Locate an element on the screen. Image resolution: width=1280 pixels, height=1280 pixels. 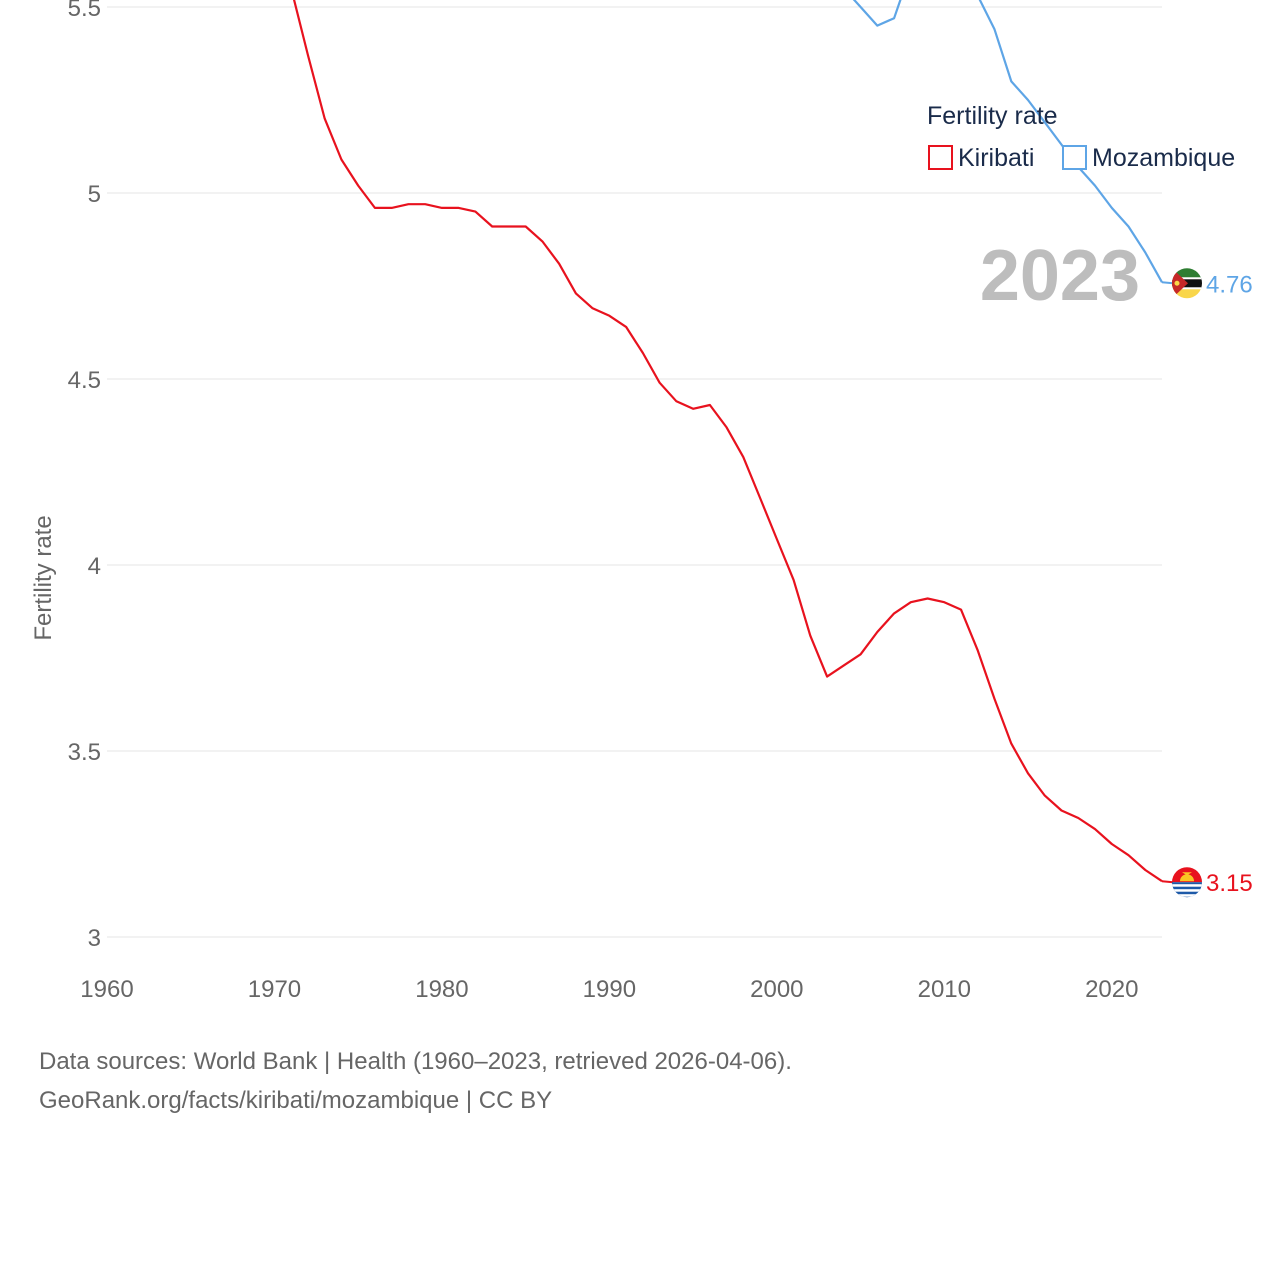
year-display: 2023 is located at coordinates (1060, 276).